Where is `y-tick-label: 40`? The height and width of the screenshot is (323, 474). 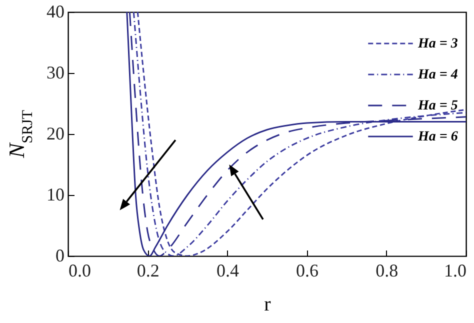
y-tick-label: 40 is located at coordinates (55, 12).